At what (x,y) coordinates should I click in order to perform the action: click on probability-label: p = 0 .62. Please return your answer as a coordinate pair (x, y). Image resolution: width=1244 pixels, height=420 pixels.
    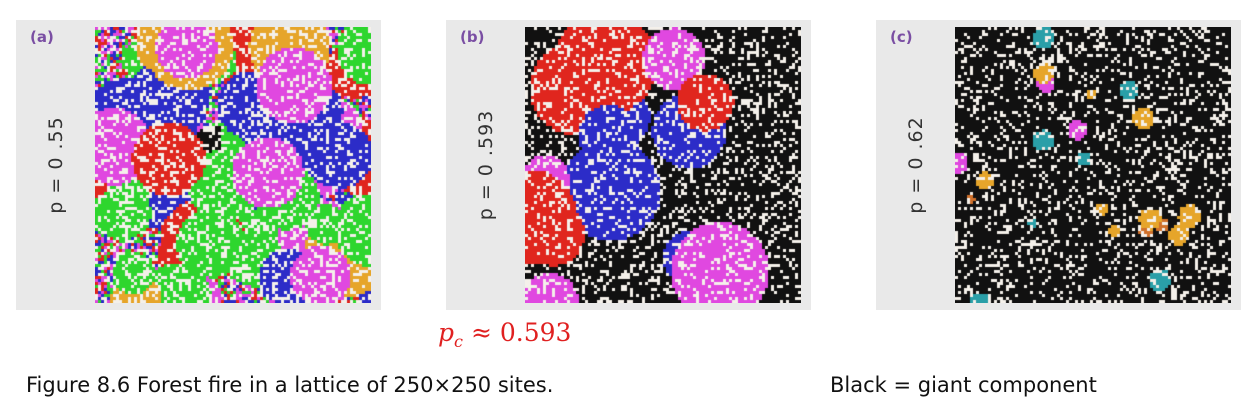
    Looking at the image, I should click on (916, 165).